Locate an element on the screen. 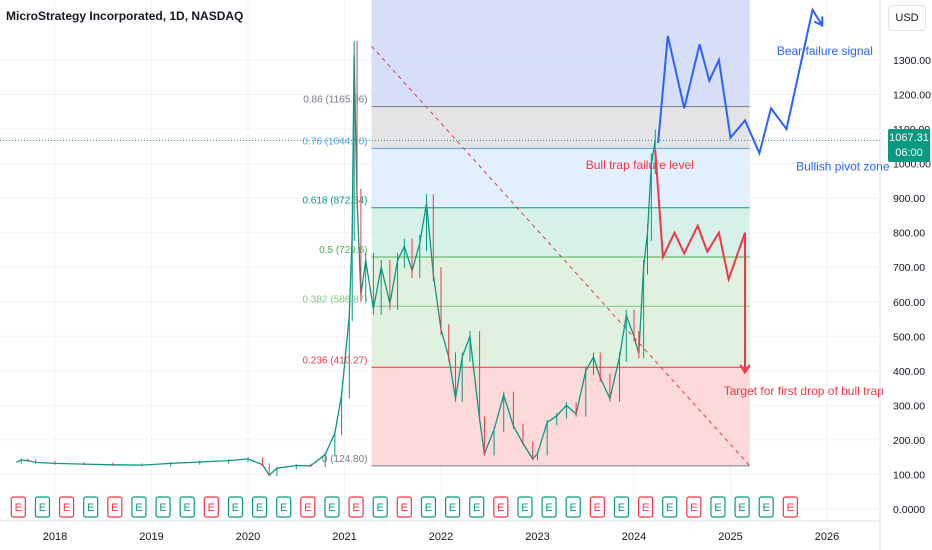 The width and height of the screenshot is (932, 550). x-tick-label: 2018 is located at coordinates (55, 537).